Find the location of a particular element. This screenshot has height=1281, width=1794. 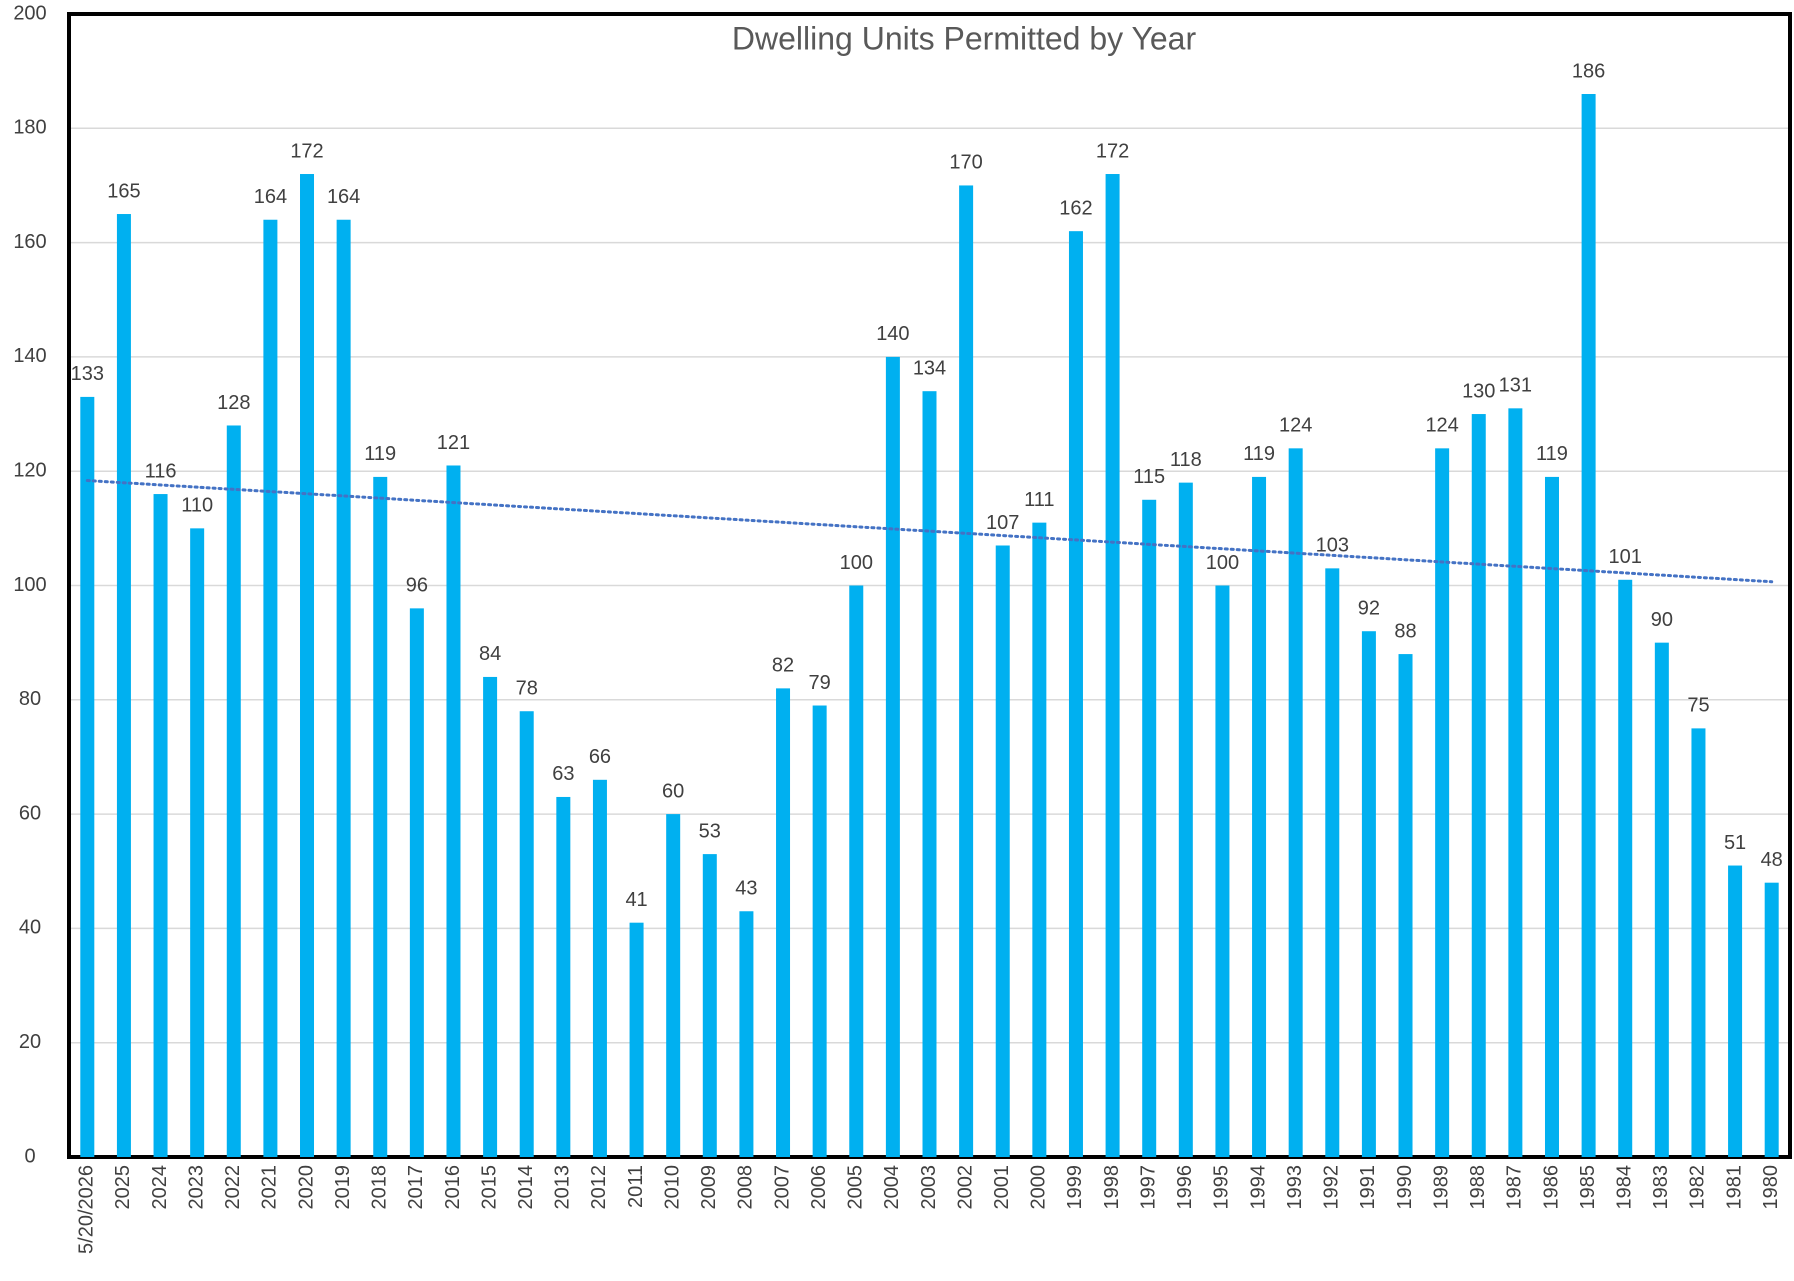

y-tick-label: 100 is located at coordinates (29, 585).